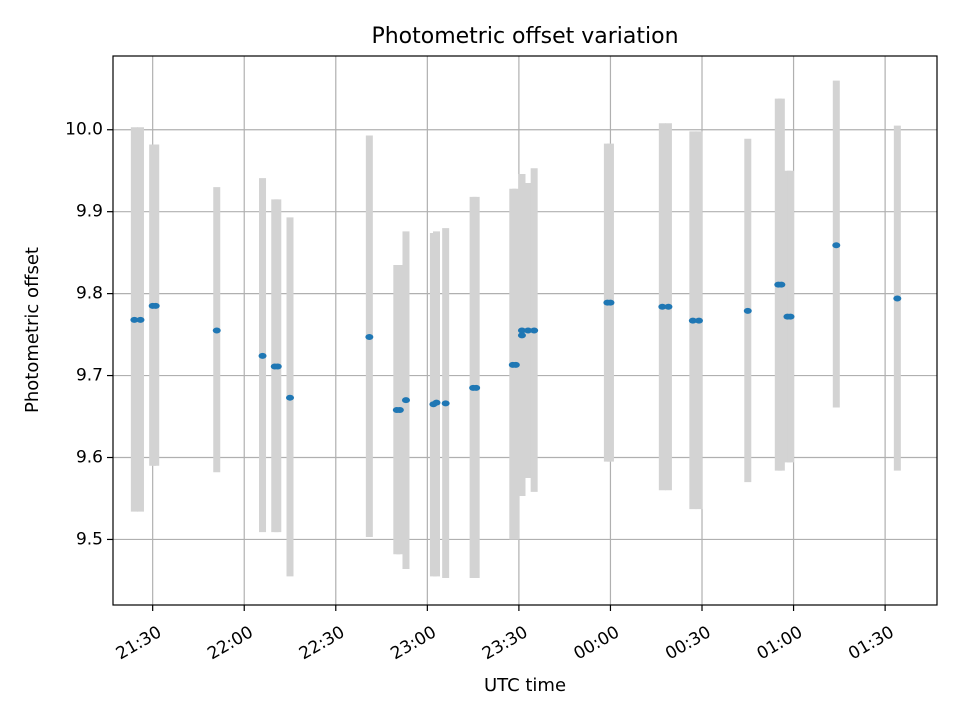  I want to click on y-tick-label: 10.0, so click(84, 130).